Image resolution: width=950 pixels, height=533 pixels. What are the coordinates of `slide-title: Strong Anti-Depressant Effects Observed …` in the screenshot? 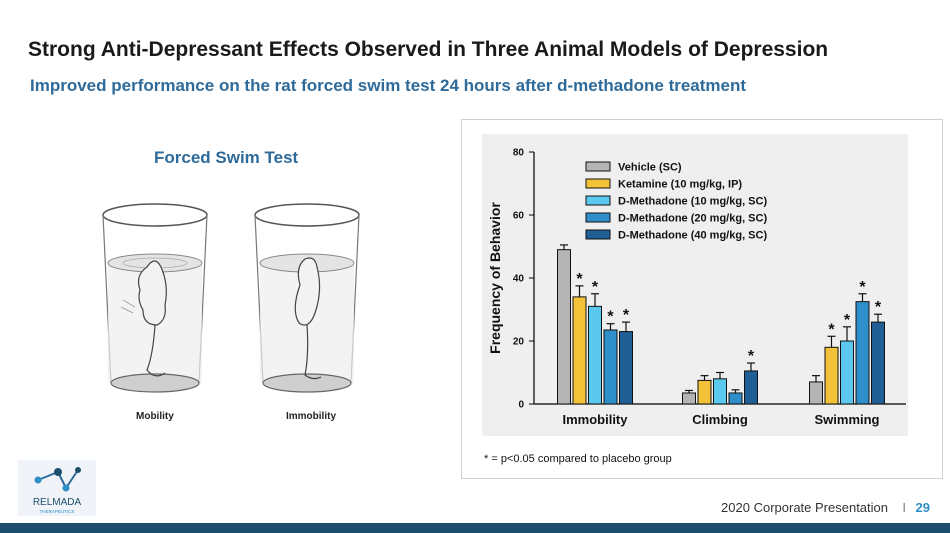 It's located at (428, 49).